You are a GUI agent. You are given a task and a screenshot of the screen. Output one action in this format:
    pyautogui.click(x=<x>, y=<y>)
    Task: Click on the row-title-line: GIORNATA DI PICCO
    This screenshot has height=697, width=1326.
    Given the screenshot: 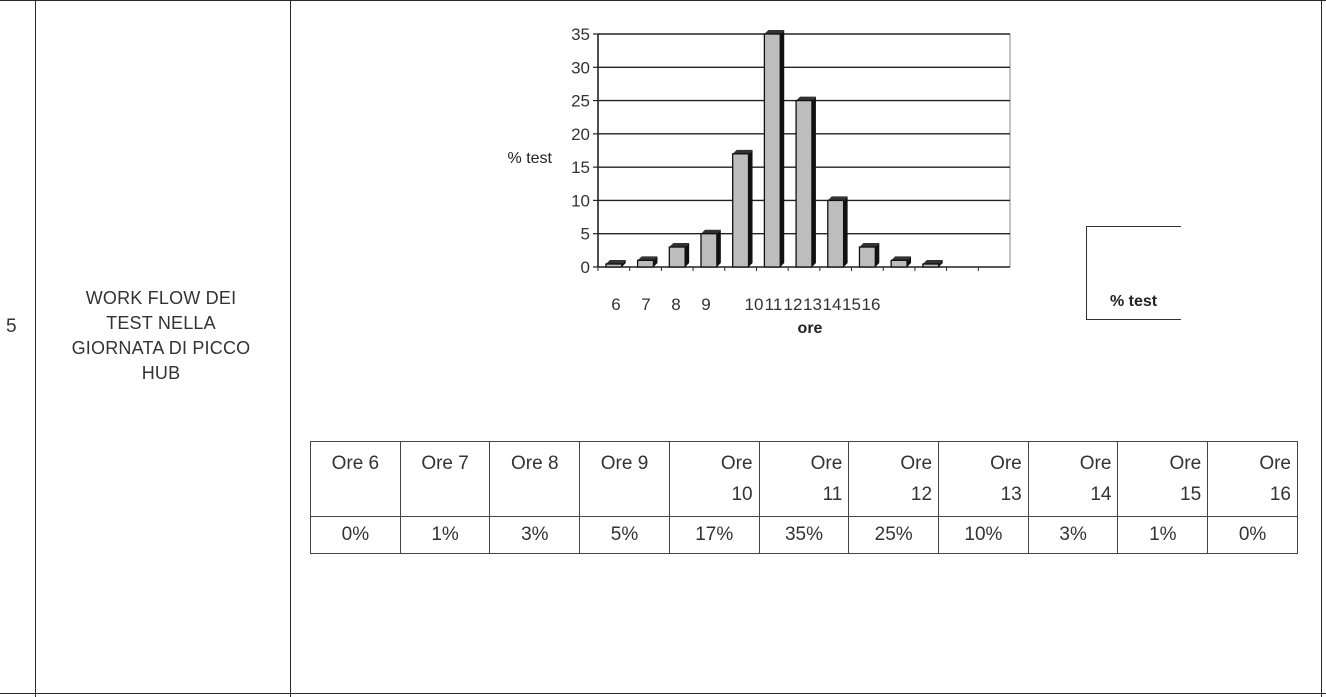 What is the action you would take?
    pyautogui.click(x=161, y=348)
    